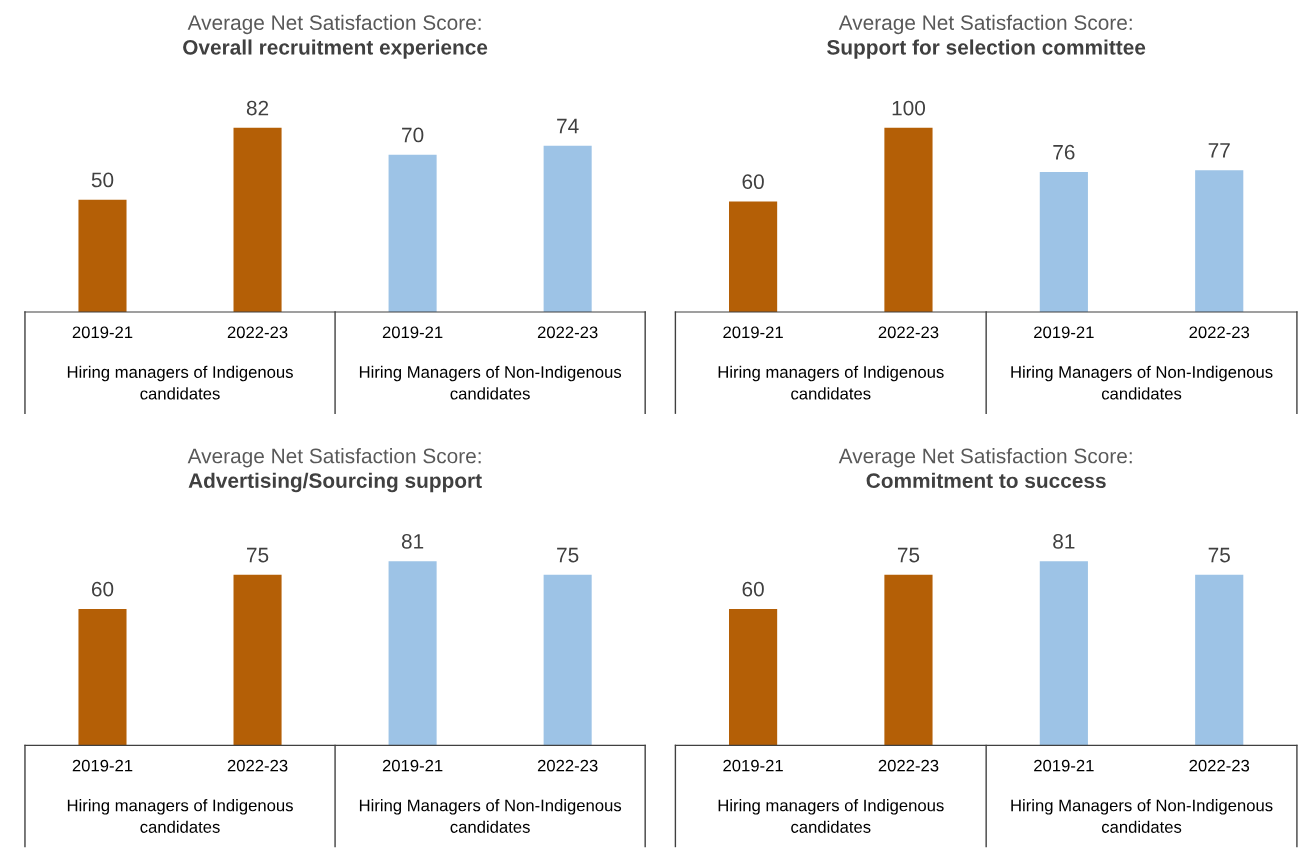 The width and height of the screenshot is (1314, 848). I want to click on data-label: 74, so click(568, 126).